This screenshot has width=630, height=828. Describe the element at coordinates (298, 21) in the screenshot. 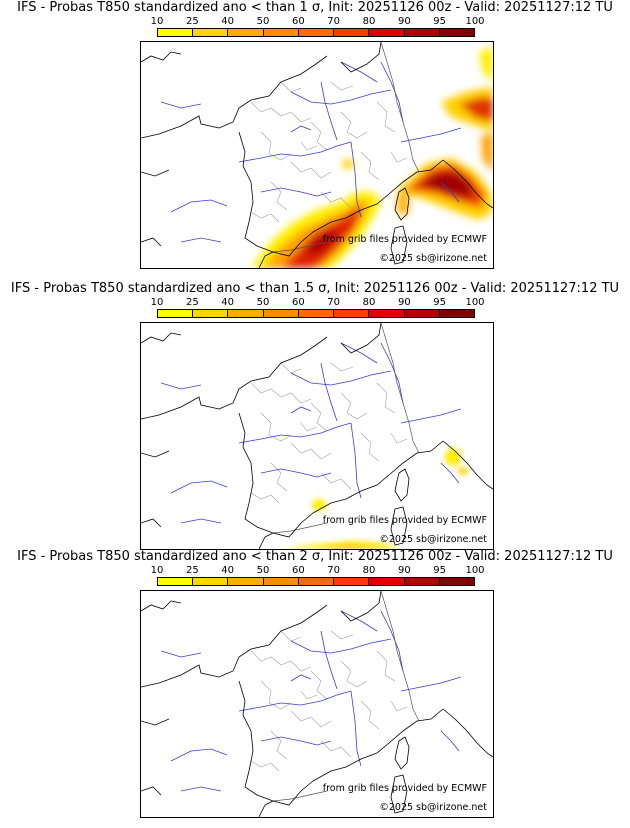

I see `colorbar-tick-label: 60` at that location.